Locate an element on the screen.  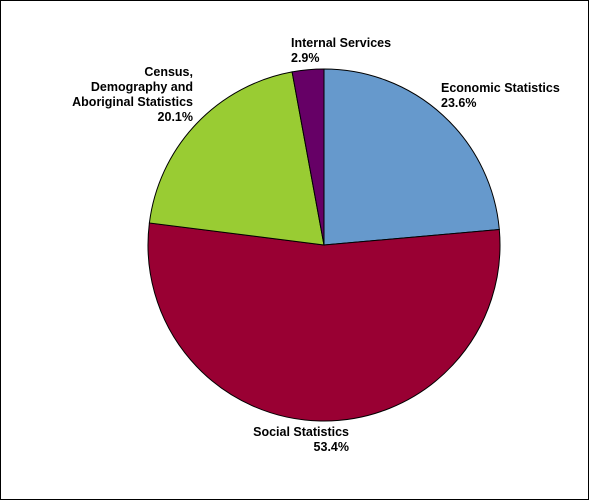
label-economic-statistics-name: Economic Statistics is located at coordinates (500, 88).